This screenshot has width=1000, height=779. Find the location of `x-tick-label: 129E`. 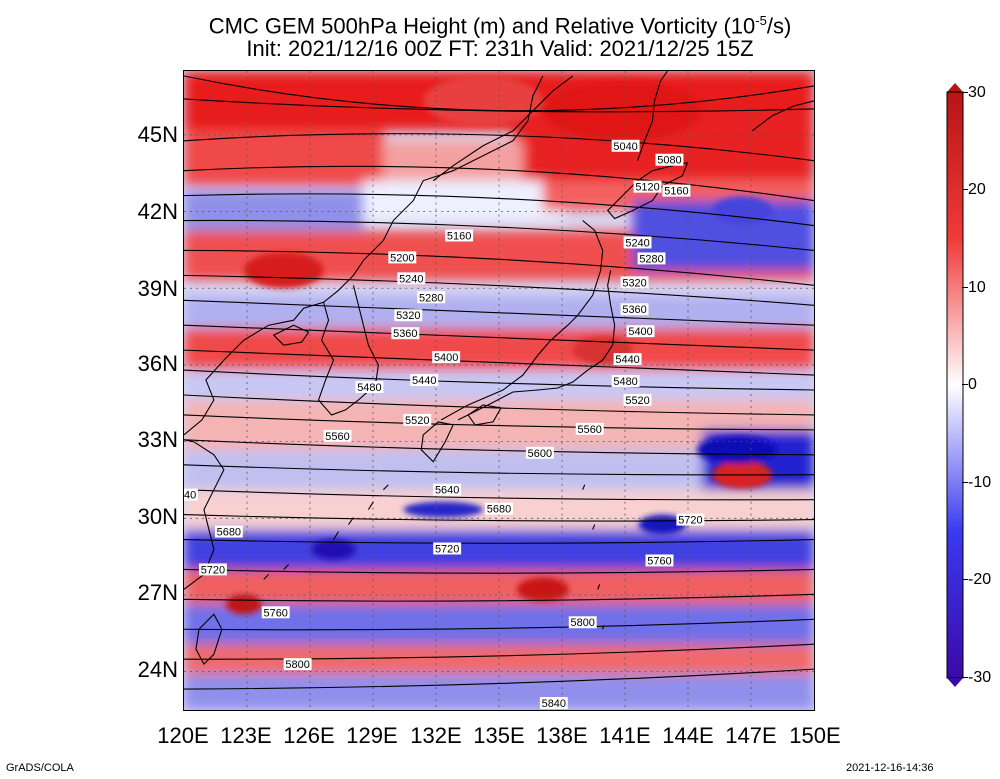

x-tick-label: 129E is located at coordinates (372, 735).